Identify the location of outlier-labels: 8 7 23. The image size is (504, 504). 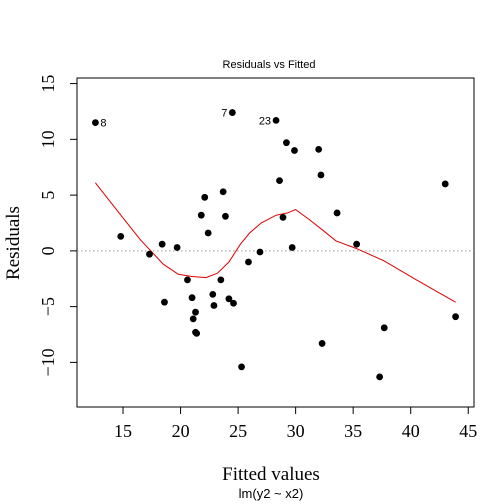
(185, 119).